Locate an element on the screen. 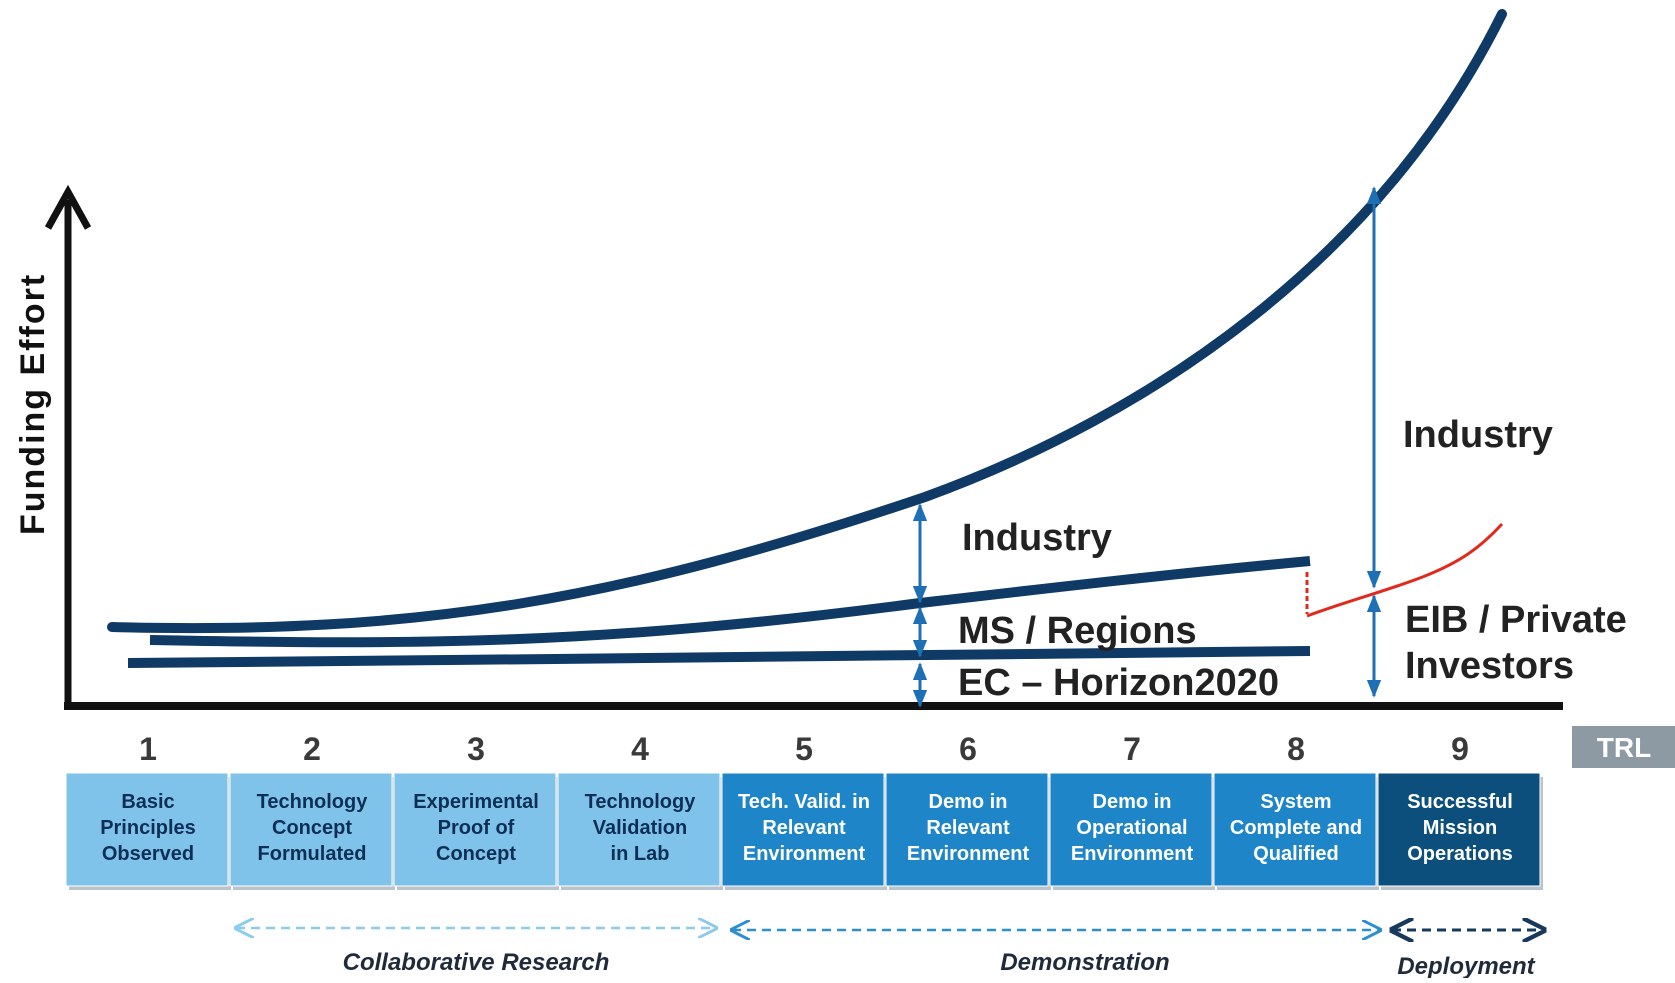 This screenshot has width=1675, height=983. trl-box-2: Technology Concept Formulated is located at coordinates (312, 831).